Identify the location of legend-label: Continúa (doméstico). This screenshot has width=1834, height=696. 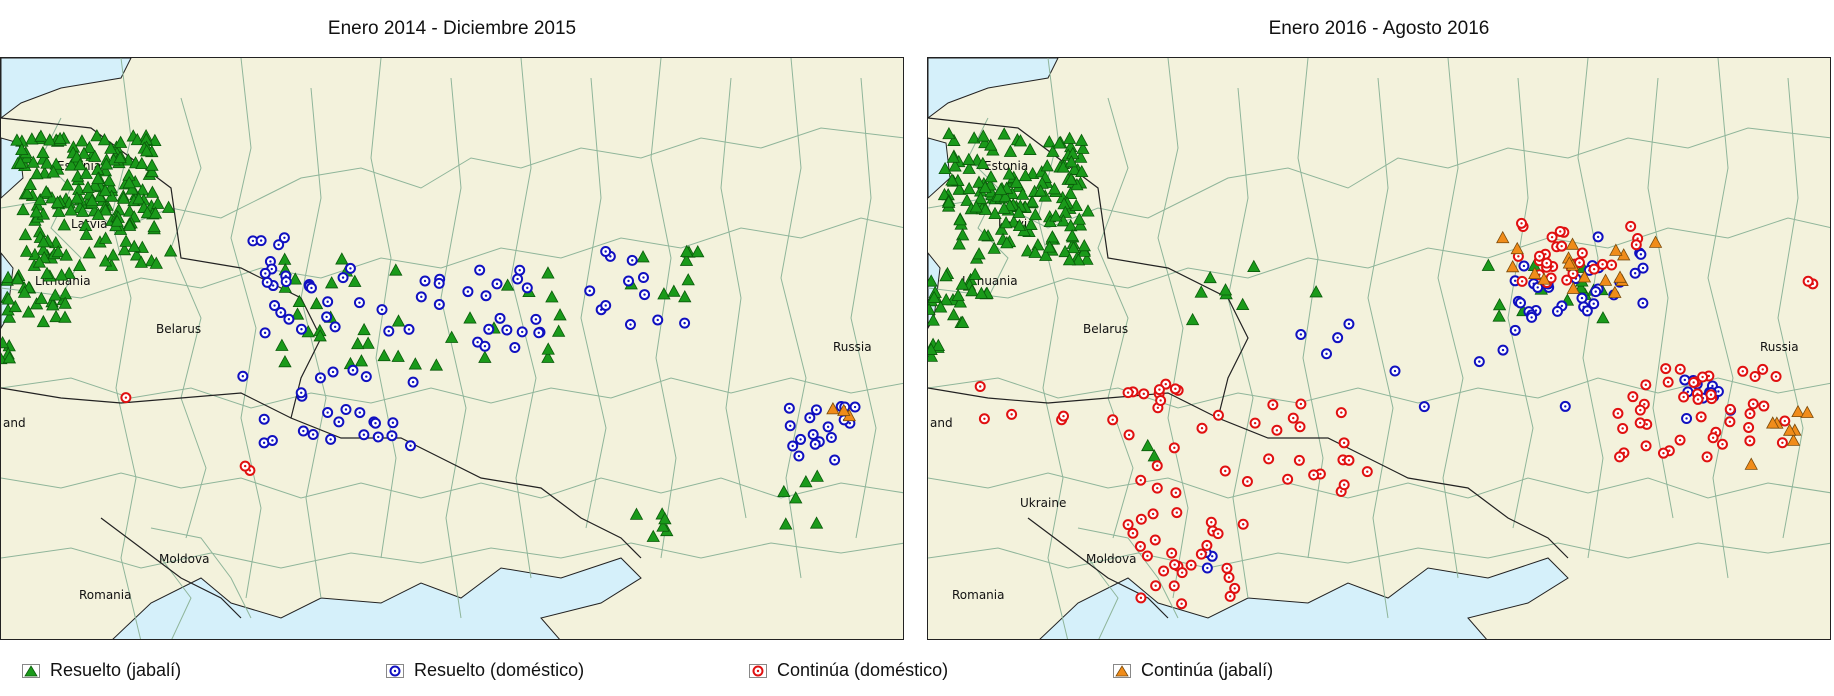
(863, 670).